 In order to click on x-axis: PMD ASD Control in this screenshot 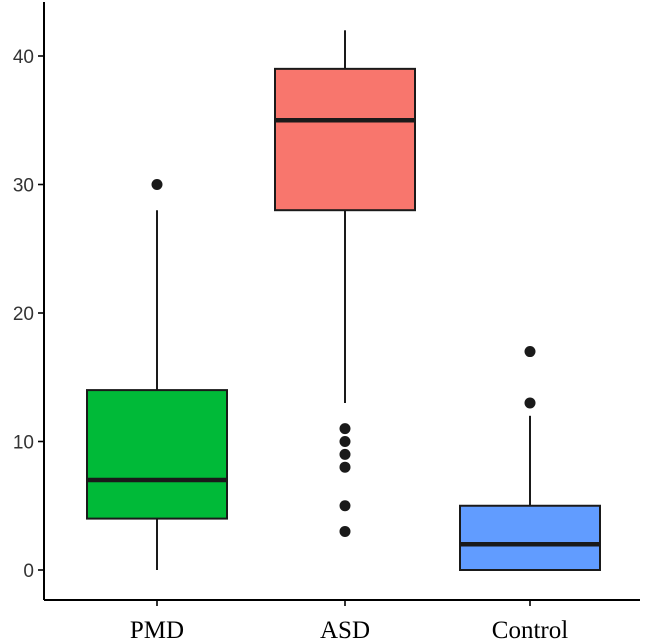, I will do `click(342, 620)`.